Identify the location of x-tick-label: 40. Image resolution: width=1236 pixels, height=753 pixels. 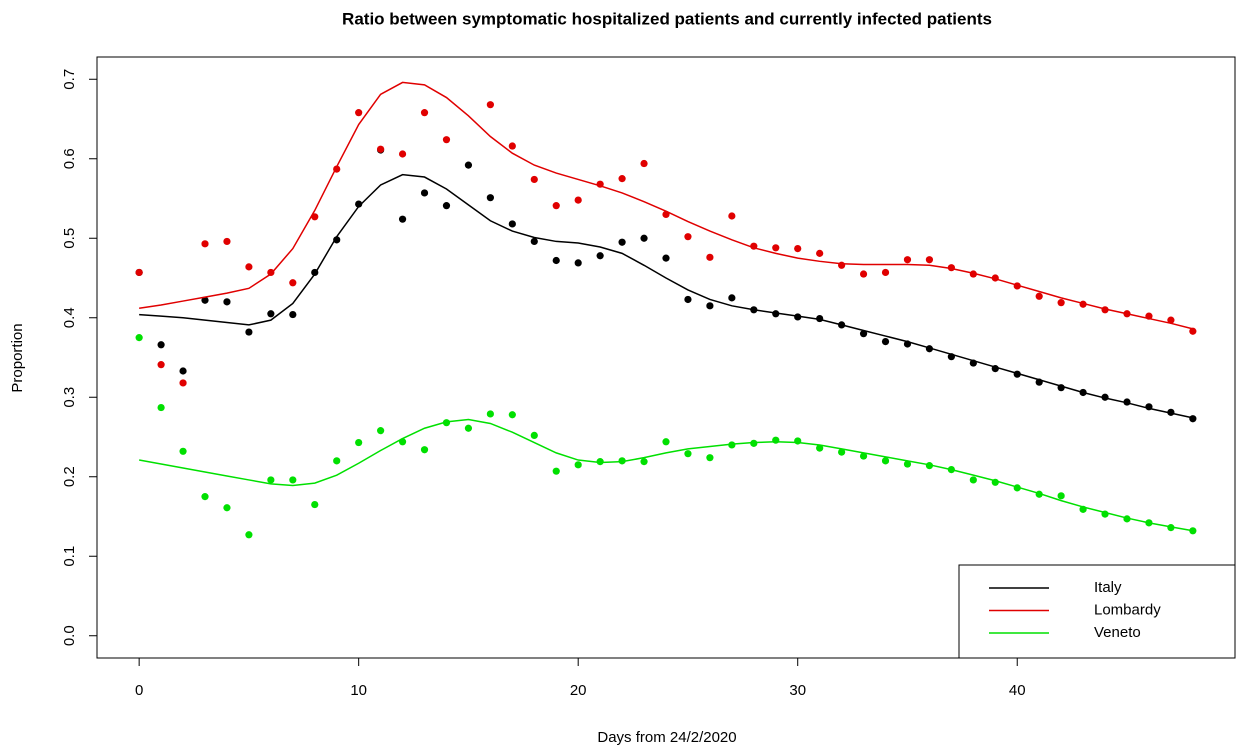
(1017, 690).